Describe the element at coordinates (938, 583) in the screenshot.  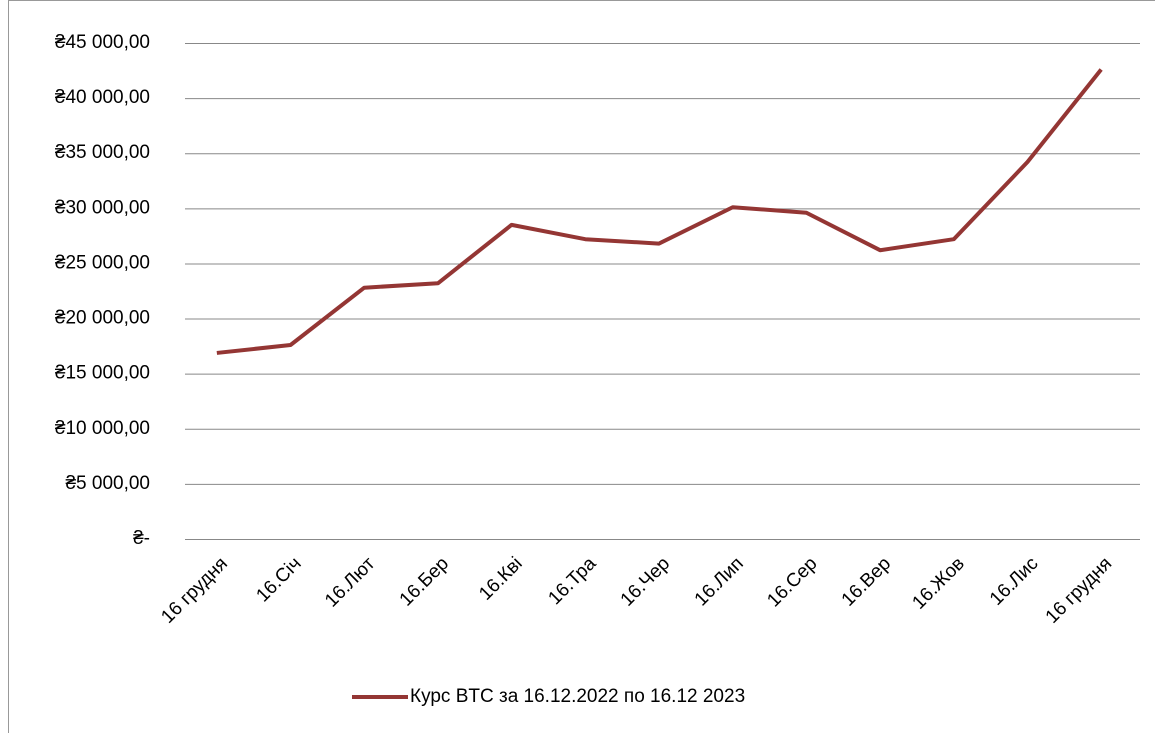
I see `x-tick-label: 16.Жов` at that location.